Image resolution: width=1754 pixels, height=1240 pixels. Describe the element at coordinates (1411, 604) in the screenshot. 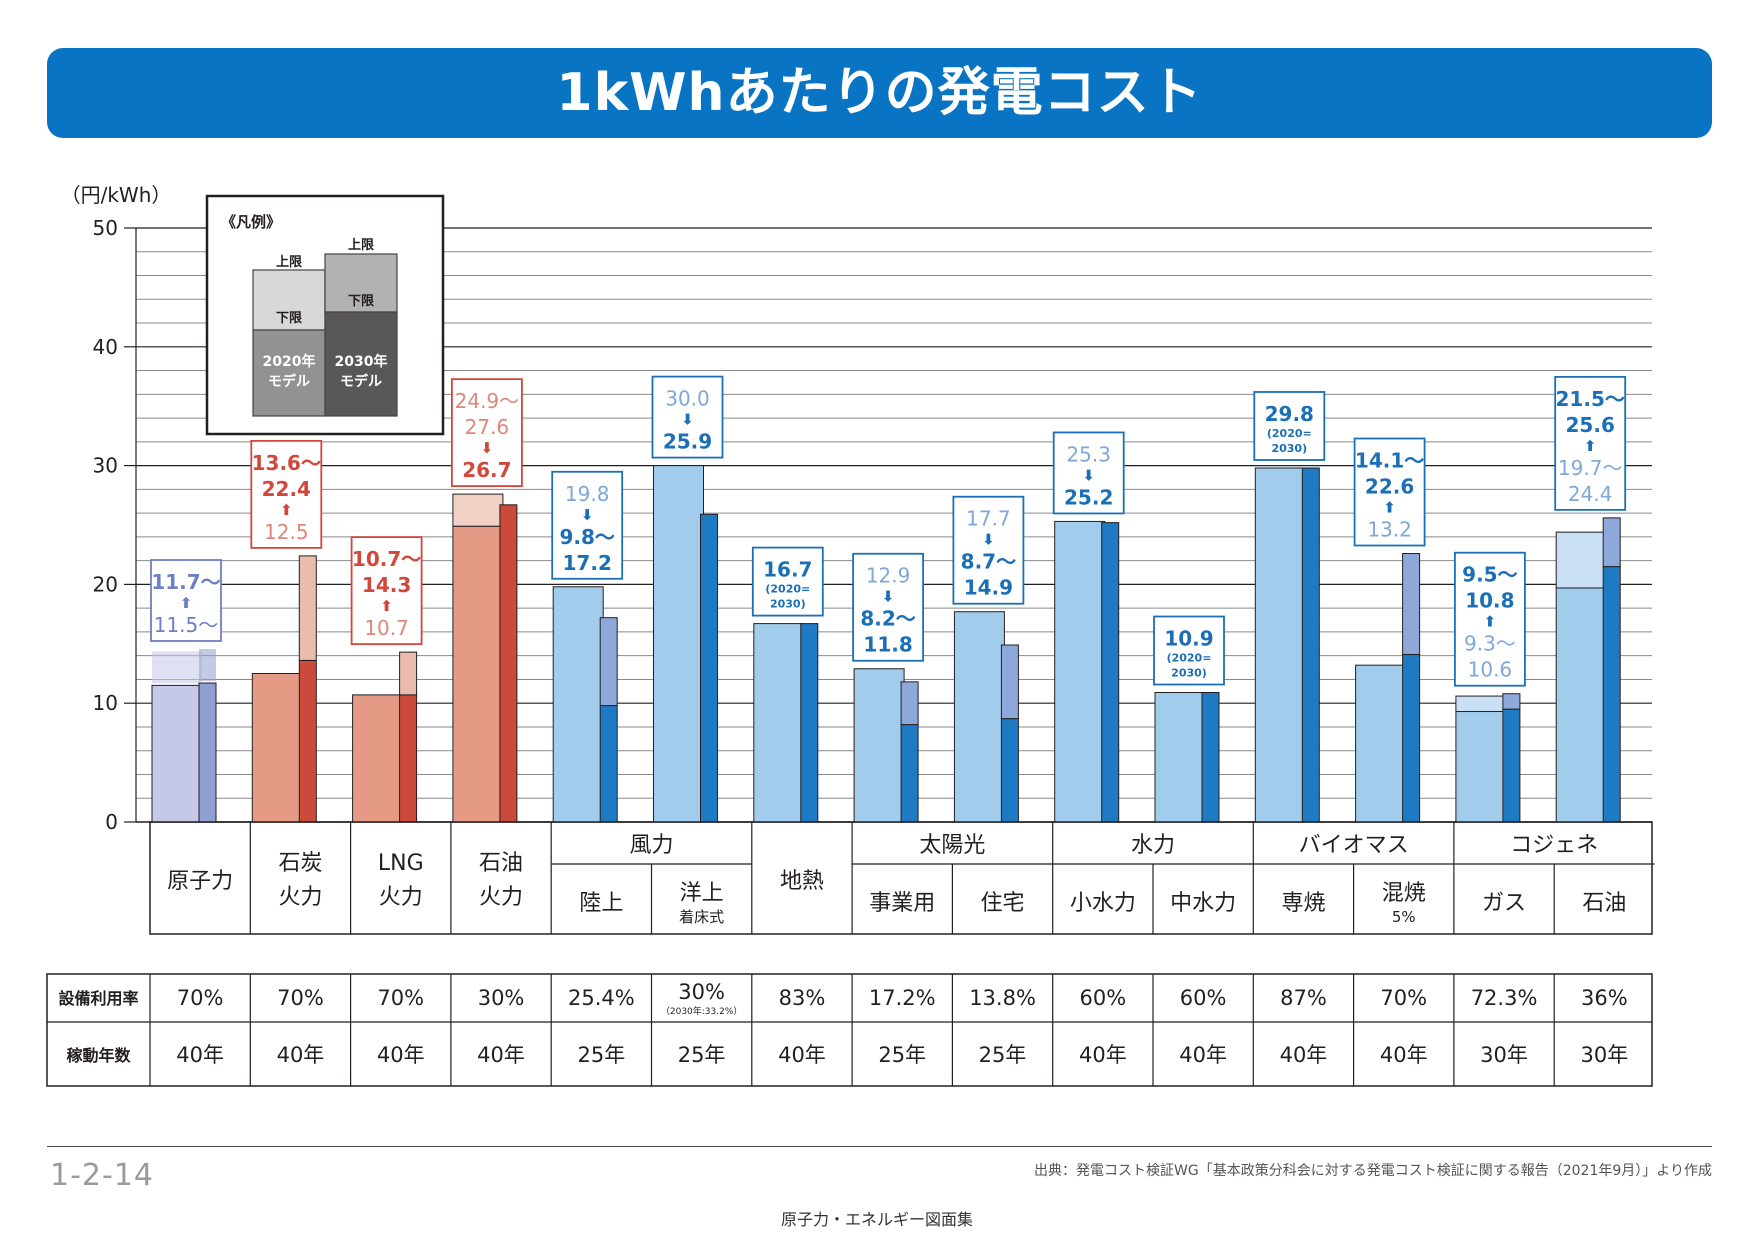

I see `bar-2030-upper-混焼5%` at that location.